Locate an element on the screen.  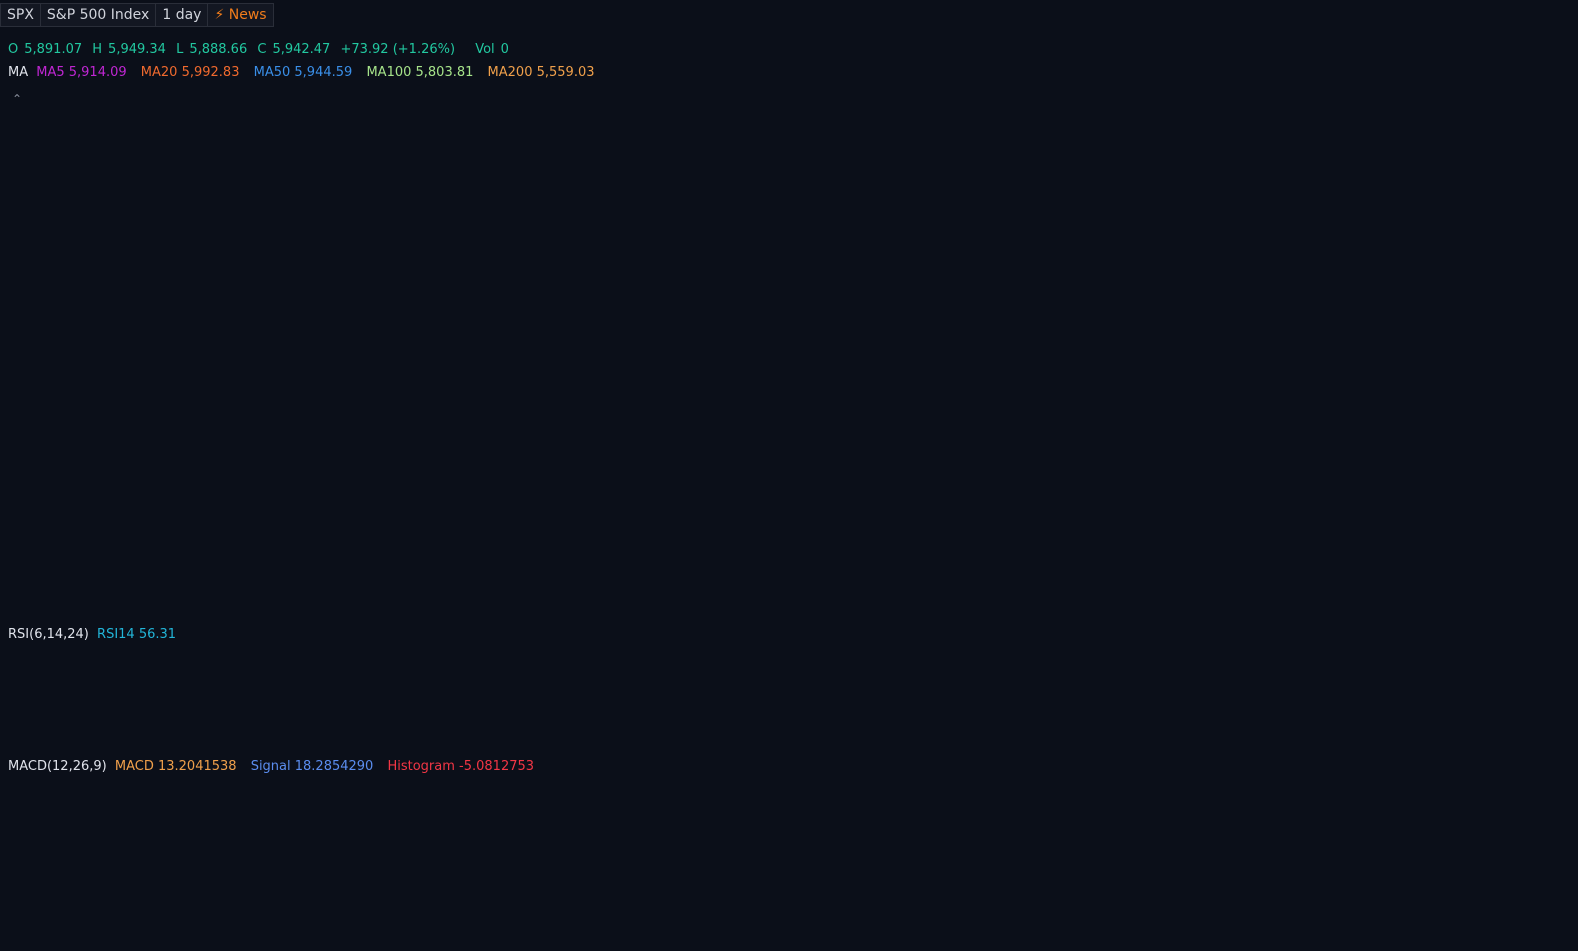
macd-signal-tag-label: 2.9564 is located at coordinates (1518, 847).